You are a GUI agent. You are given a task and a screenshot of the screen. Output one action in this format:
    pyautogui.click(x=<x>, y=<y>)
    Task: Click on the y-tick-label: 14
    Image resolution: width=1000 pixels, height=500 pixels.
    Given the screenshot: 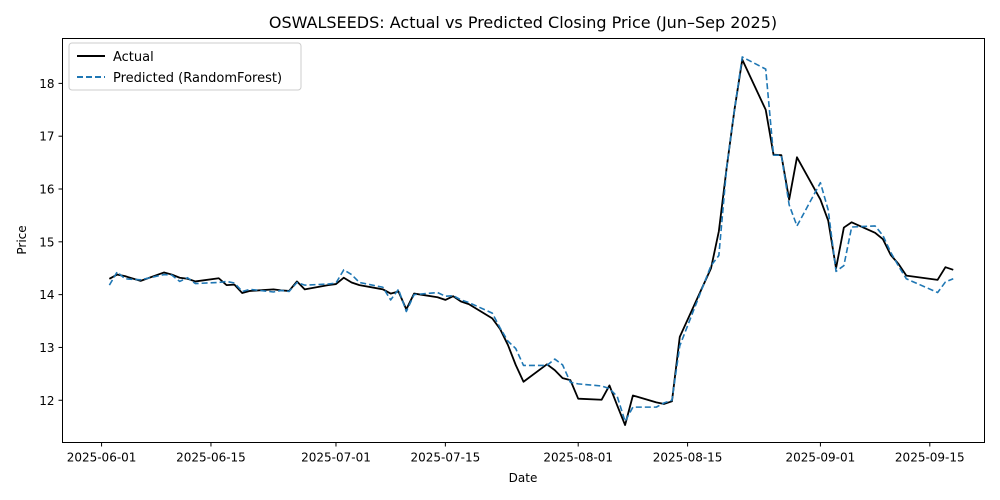 What is the action you would take?
    pyautogui.click(x=46, y=295)
    